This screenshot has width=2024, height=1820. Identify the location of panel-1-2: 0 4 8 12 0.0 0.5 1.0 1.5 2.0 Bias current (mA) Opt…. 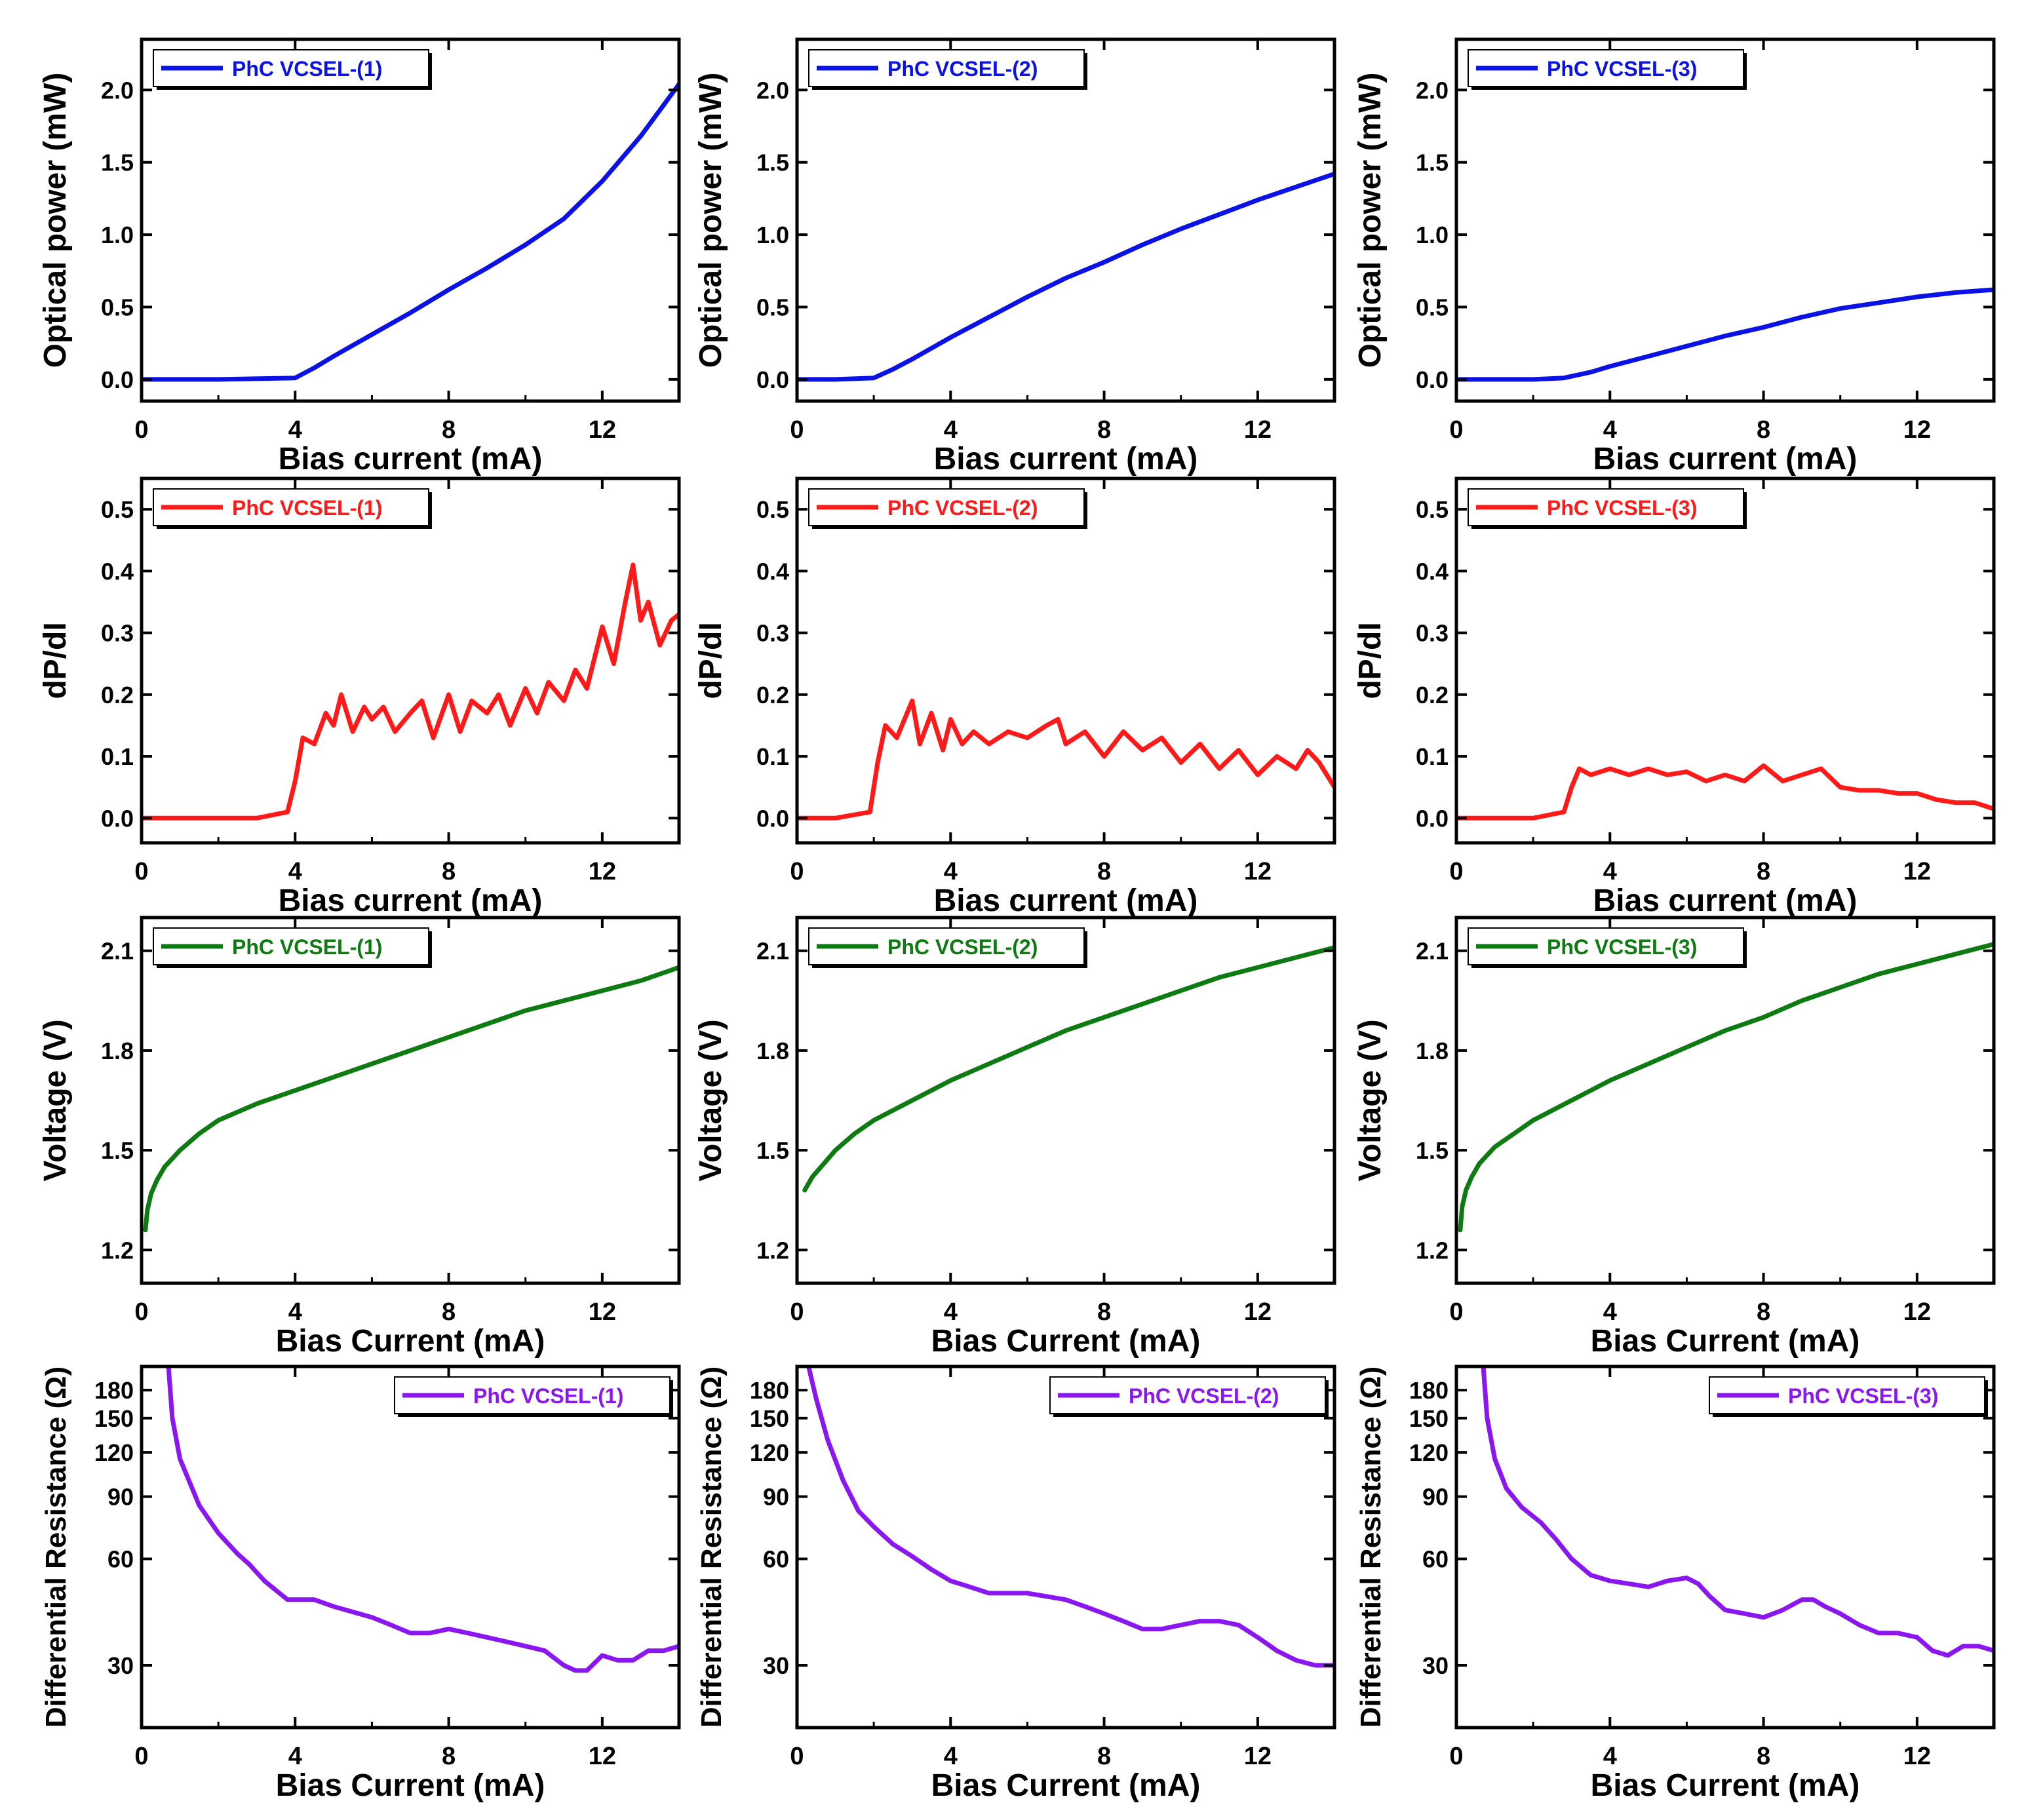
(1015, 256).